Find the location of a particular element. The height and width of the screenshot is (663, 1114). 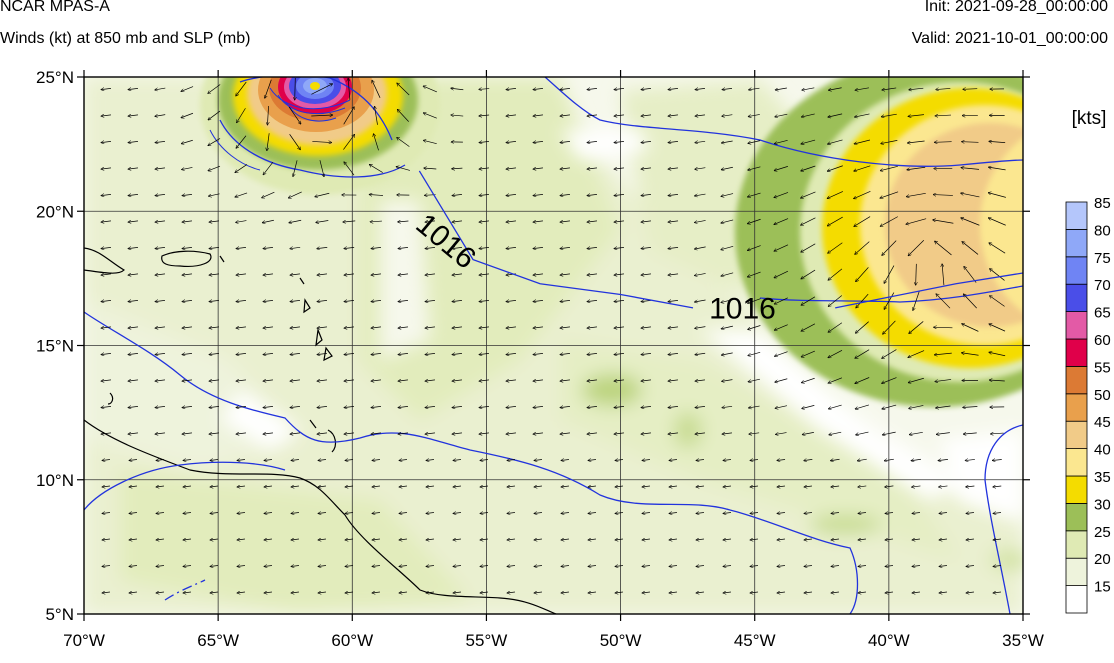

chart-subtitle: Winds (kt) at 850 mb and SLP (mb) is located at coordinates (125, 38).